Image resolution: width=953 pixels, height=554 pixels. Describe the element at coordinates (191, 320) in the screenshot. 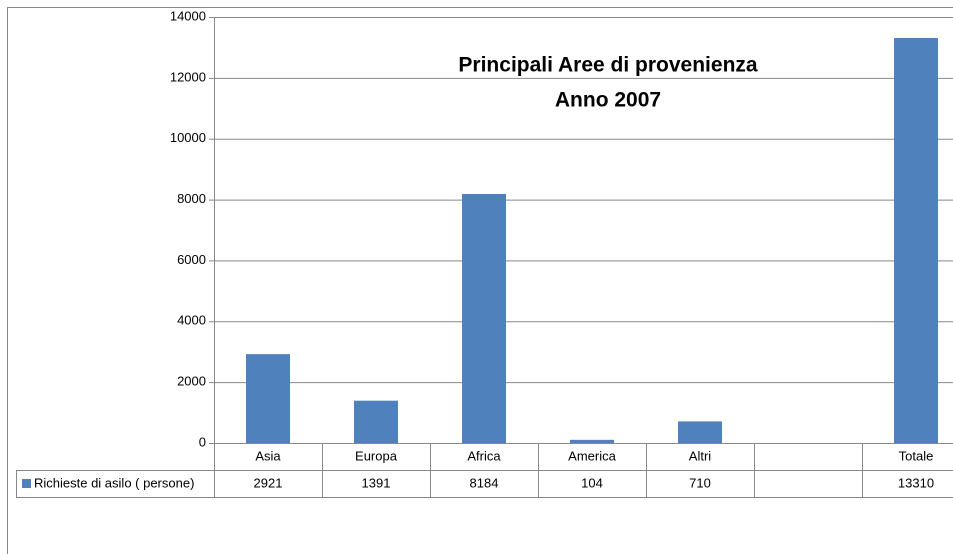

I see `y-tick-label: 4000` at that location.